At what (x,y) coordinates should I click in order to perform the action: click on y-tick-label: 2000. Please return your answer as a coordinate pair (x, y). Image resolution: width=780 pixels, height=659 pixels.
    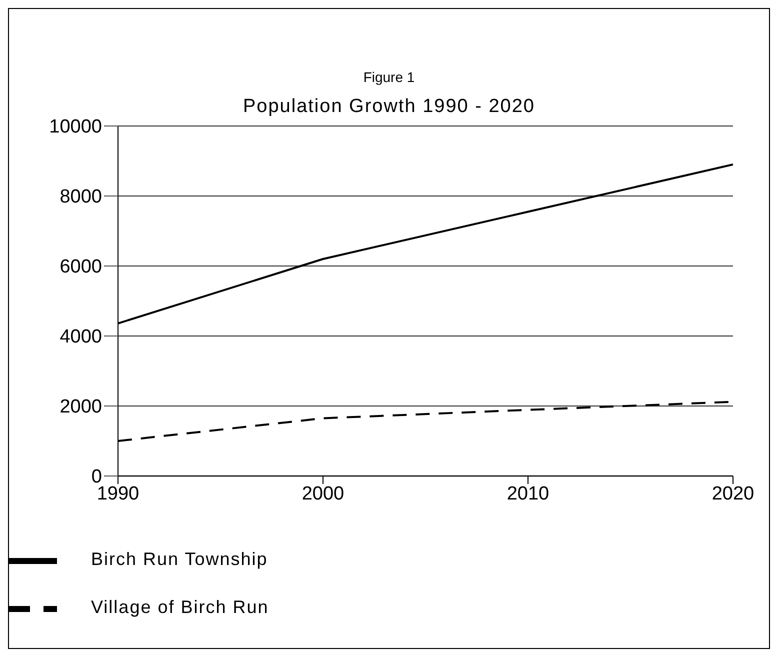
    Looking at the image, I should click on (81, 407).